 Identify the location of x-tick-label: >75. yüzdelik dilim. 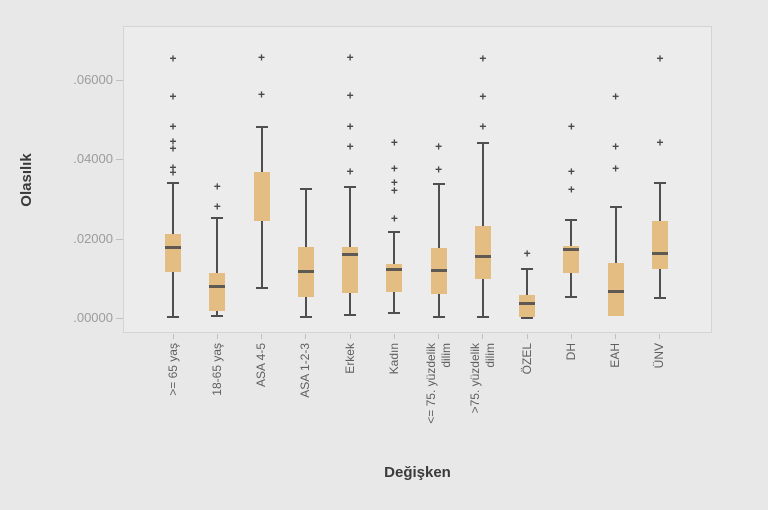
(483, 378).